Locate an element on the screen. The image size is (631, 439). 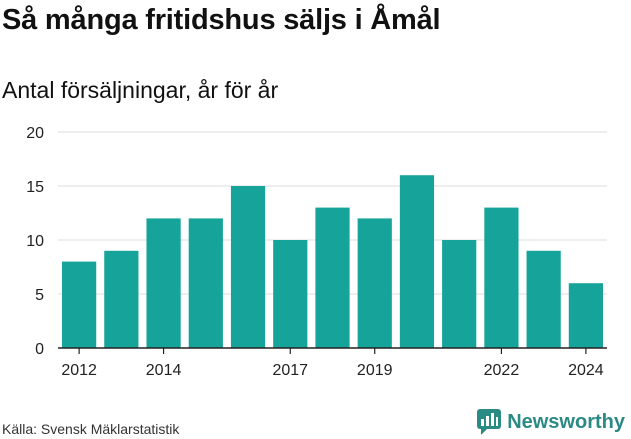
y-tick-label: 20 is located at coordinates (35, 133).